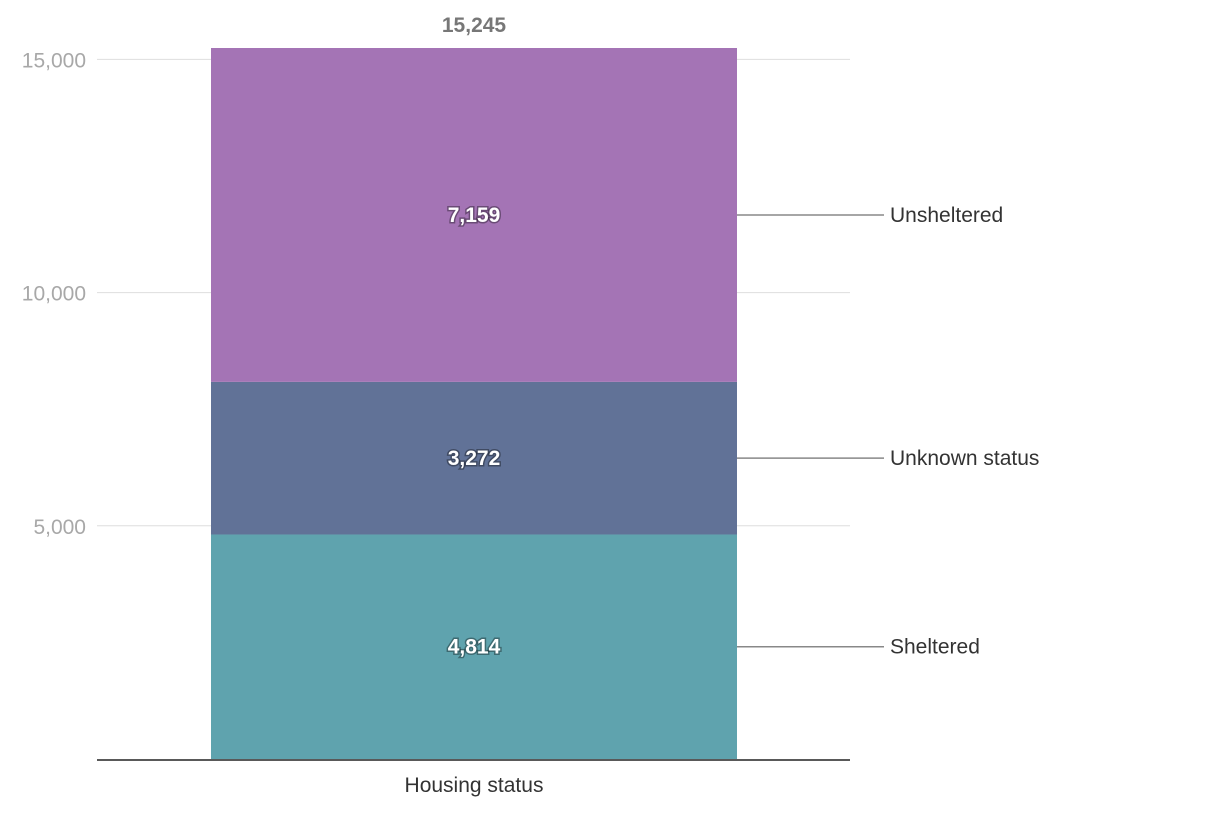 This screenshot has height=814, width=1220. I want to click on data-labels: 4,814 3,272 7,159, so click(474, 431).